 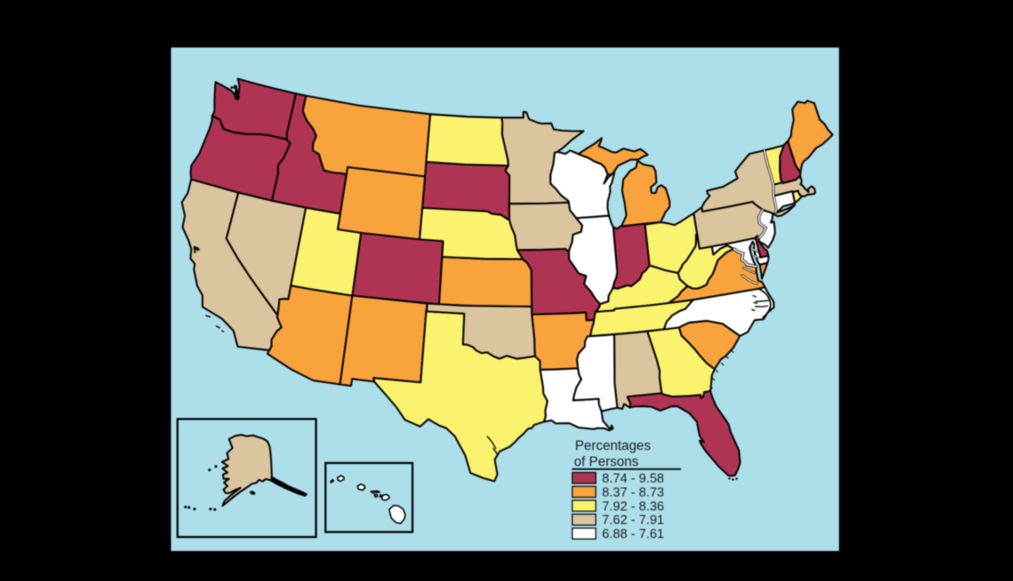 I want to click on svg-text: 7.62 - 7.91, so click(x=633, y=519).